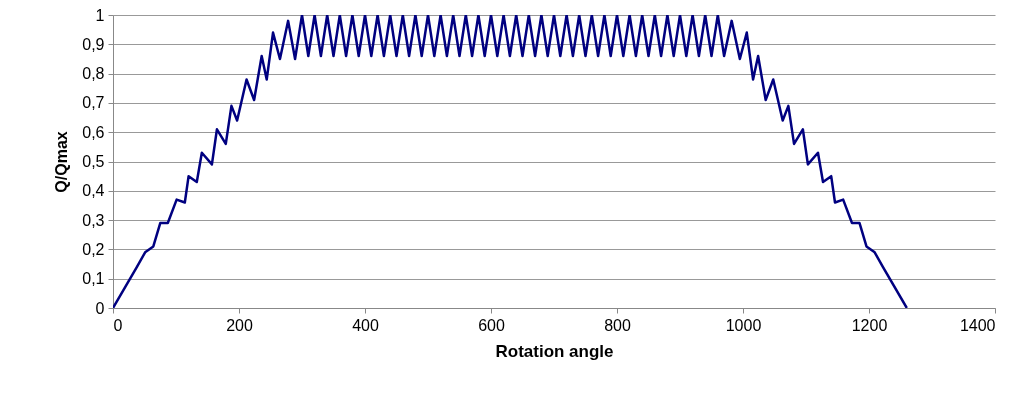 The height and width of the screenshot is (400, 1019). Describe the element at coordinates (93, 74) in the screenshot. I see `y-tick-label: 0,8` at that location.